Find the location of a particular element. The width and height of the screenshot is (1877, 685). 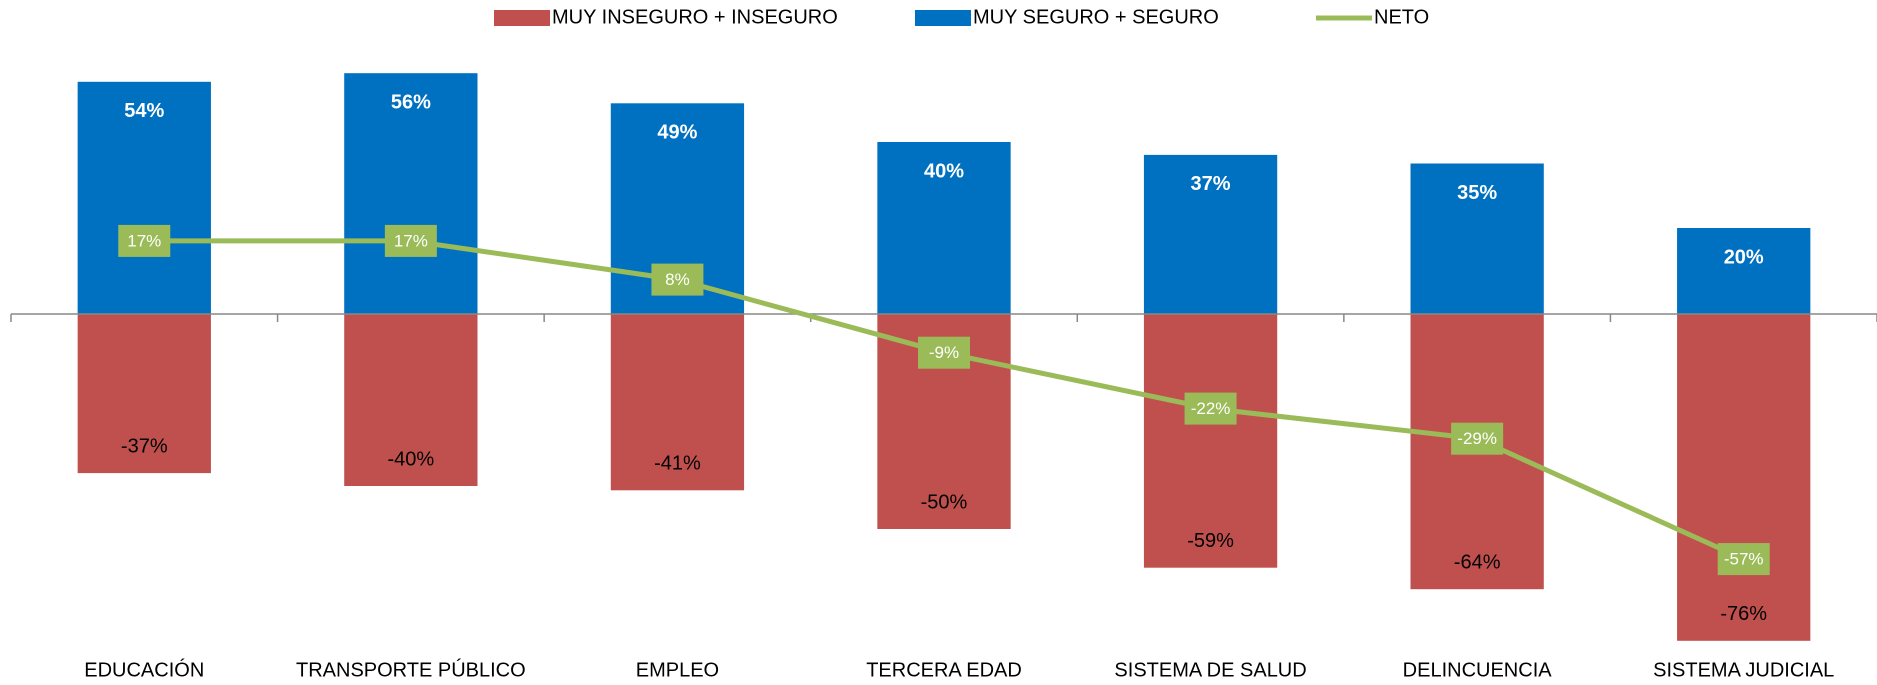

x-tick-label: TERCERA EDAD is located at coordinates (944, 670).